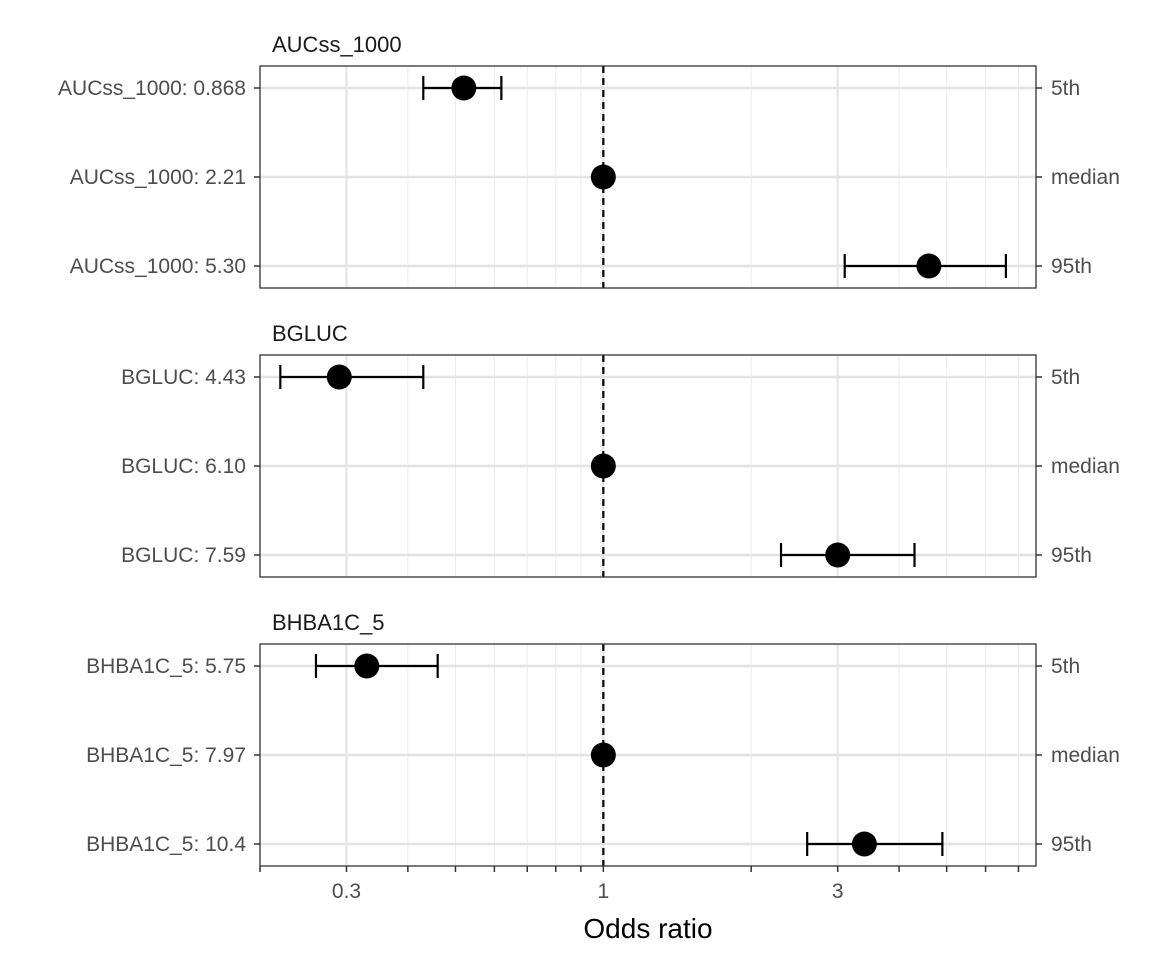 The image size is (1152, 960). What do you see at coordinates (166, 844) in the screenshot?
I see `row-label: BHBA1C_5: 10.4` at bounding box center [166, 844].